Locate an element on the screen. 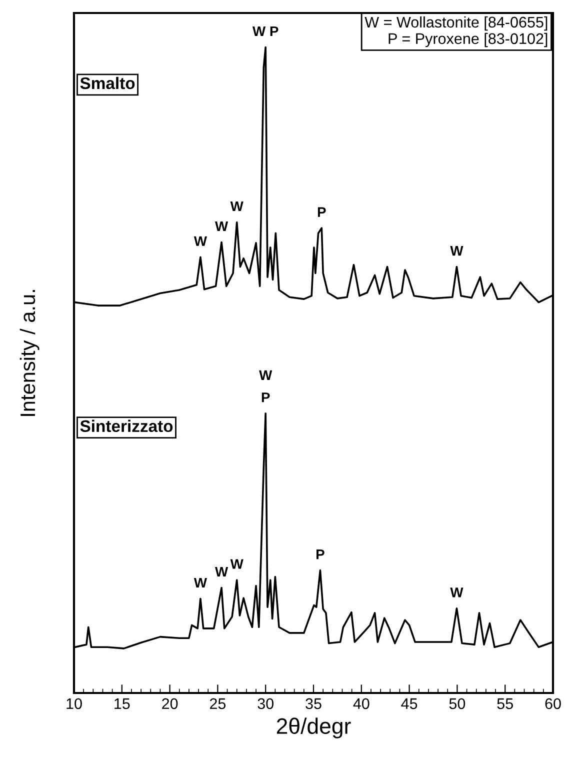  x-tick-label: 10 is located at coordinates (74, 704).